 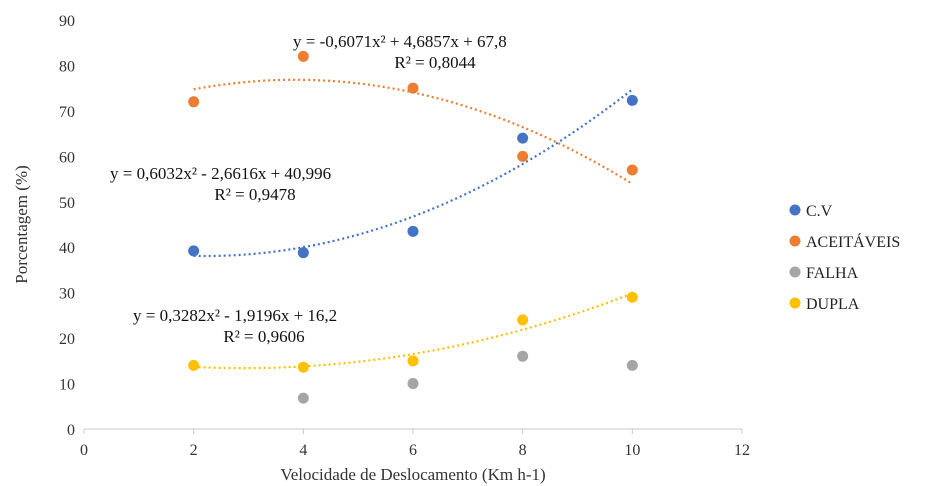 What do you see at coordinates (254, 194) in the screenshot?
I see `r-squared-c-v: R² = 0,9478` at bounding box center [254, 194].